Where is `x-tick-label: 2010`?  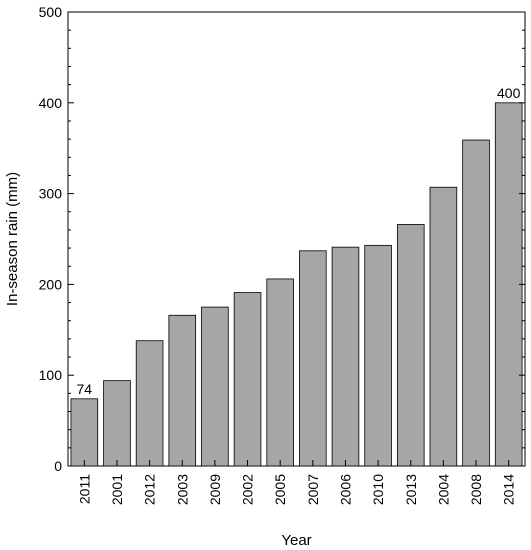
x-tick-label: 2010 is located at coordinates (378, 489).